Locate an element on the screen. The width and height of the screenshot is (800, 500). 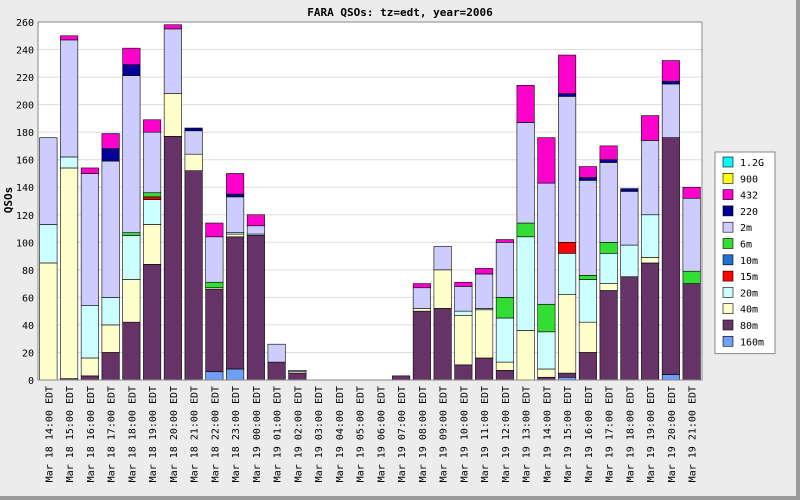
x-tick-label: Mar 19 17:00 EDT is located at coordinates (610, 434).